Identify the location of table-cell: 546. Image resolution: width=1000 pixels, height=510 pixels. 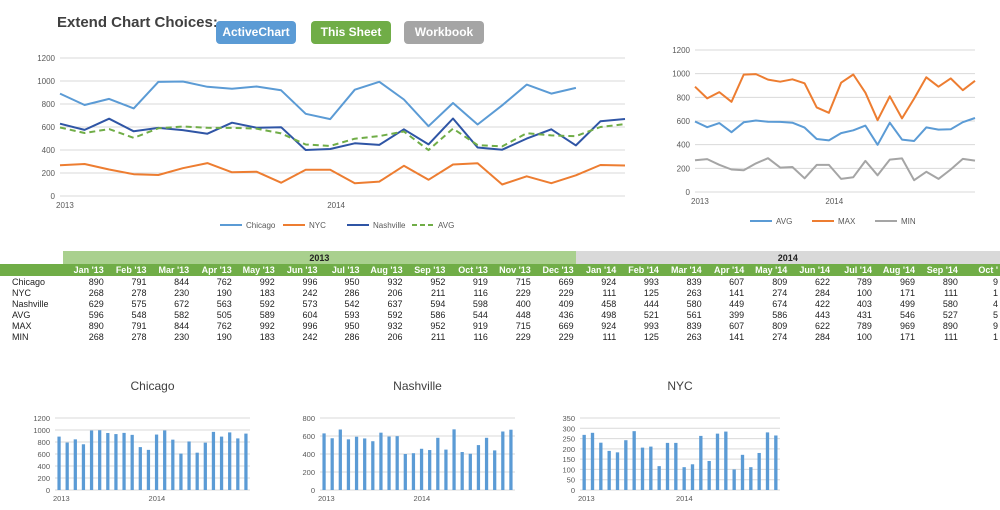
(908, 314).